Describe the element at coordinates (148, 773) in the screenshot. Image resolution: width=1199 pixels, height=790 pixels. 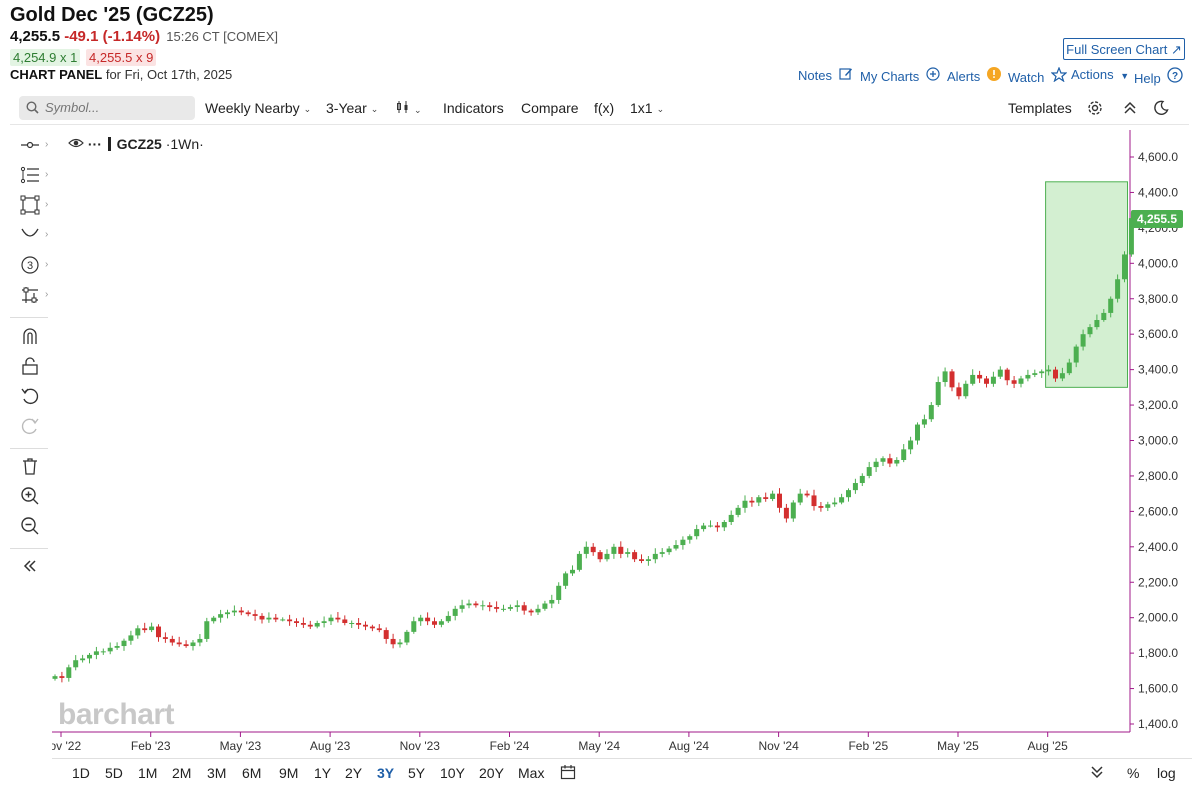
I see `timeframe-1m: 1M` at that location.